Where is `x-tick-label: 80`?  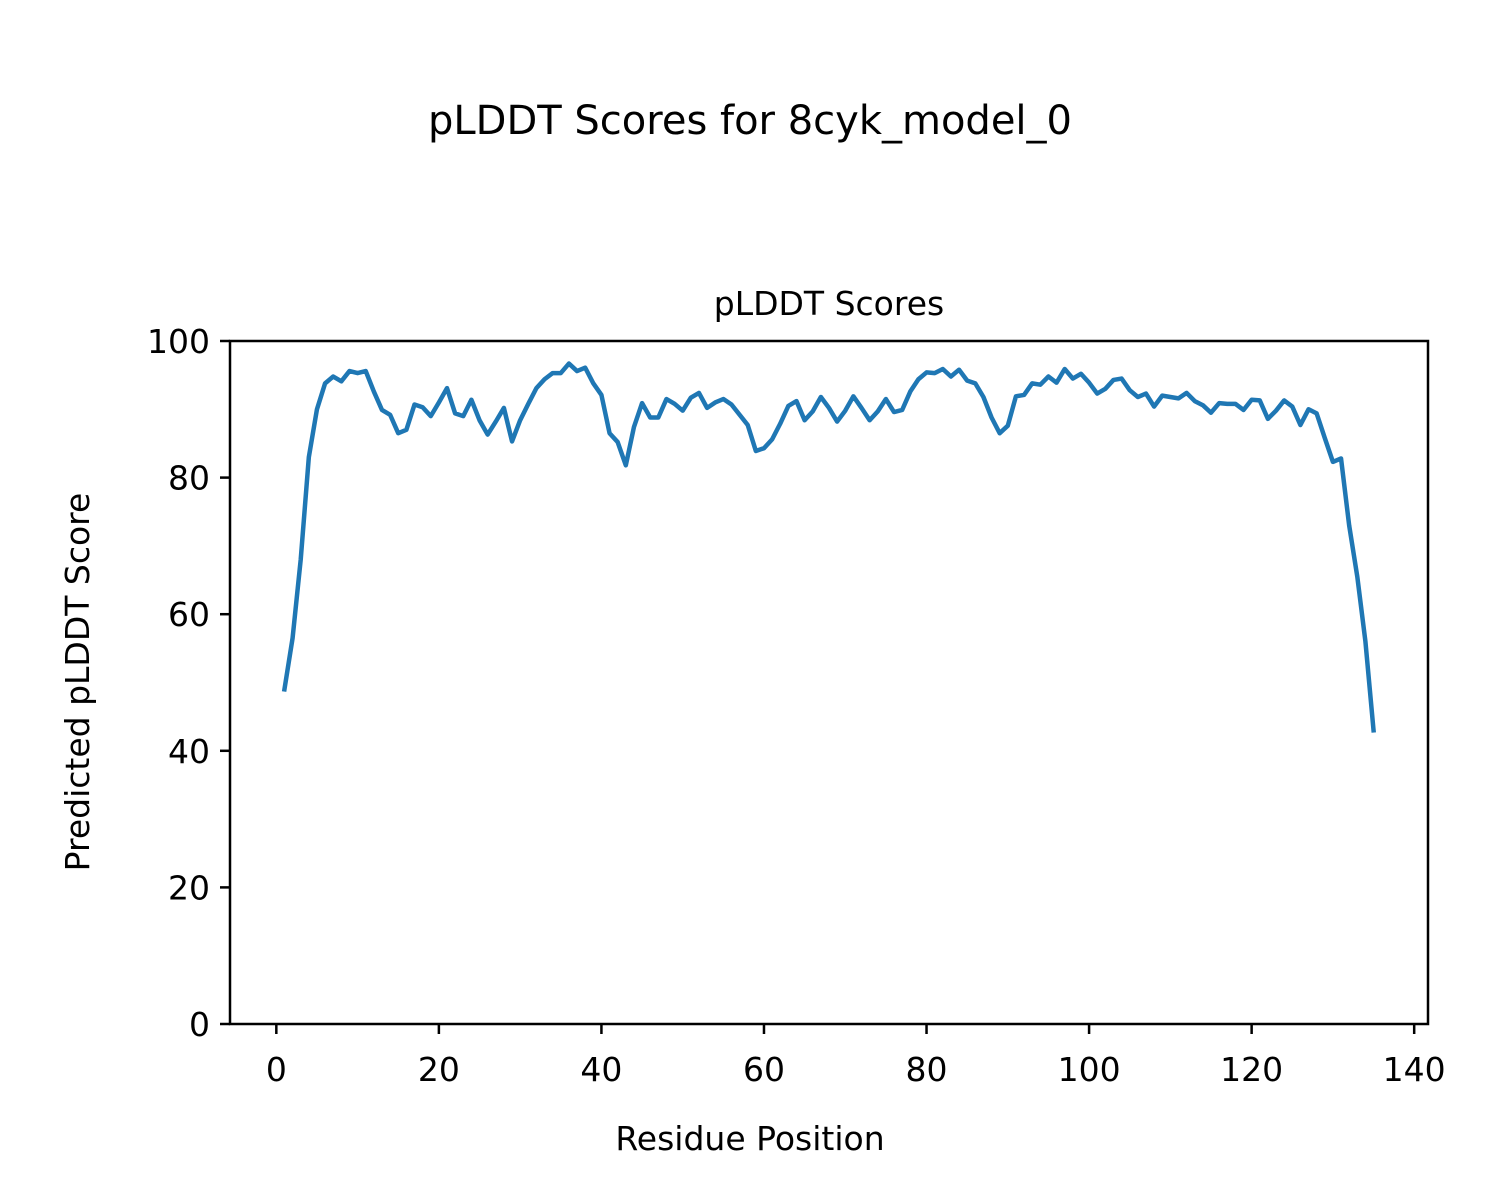
x-tick-label: 80 is located at coordinates (927, 1069).